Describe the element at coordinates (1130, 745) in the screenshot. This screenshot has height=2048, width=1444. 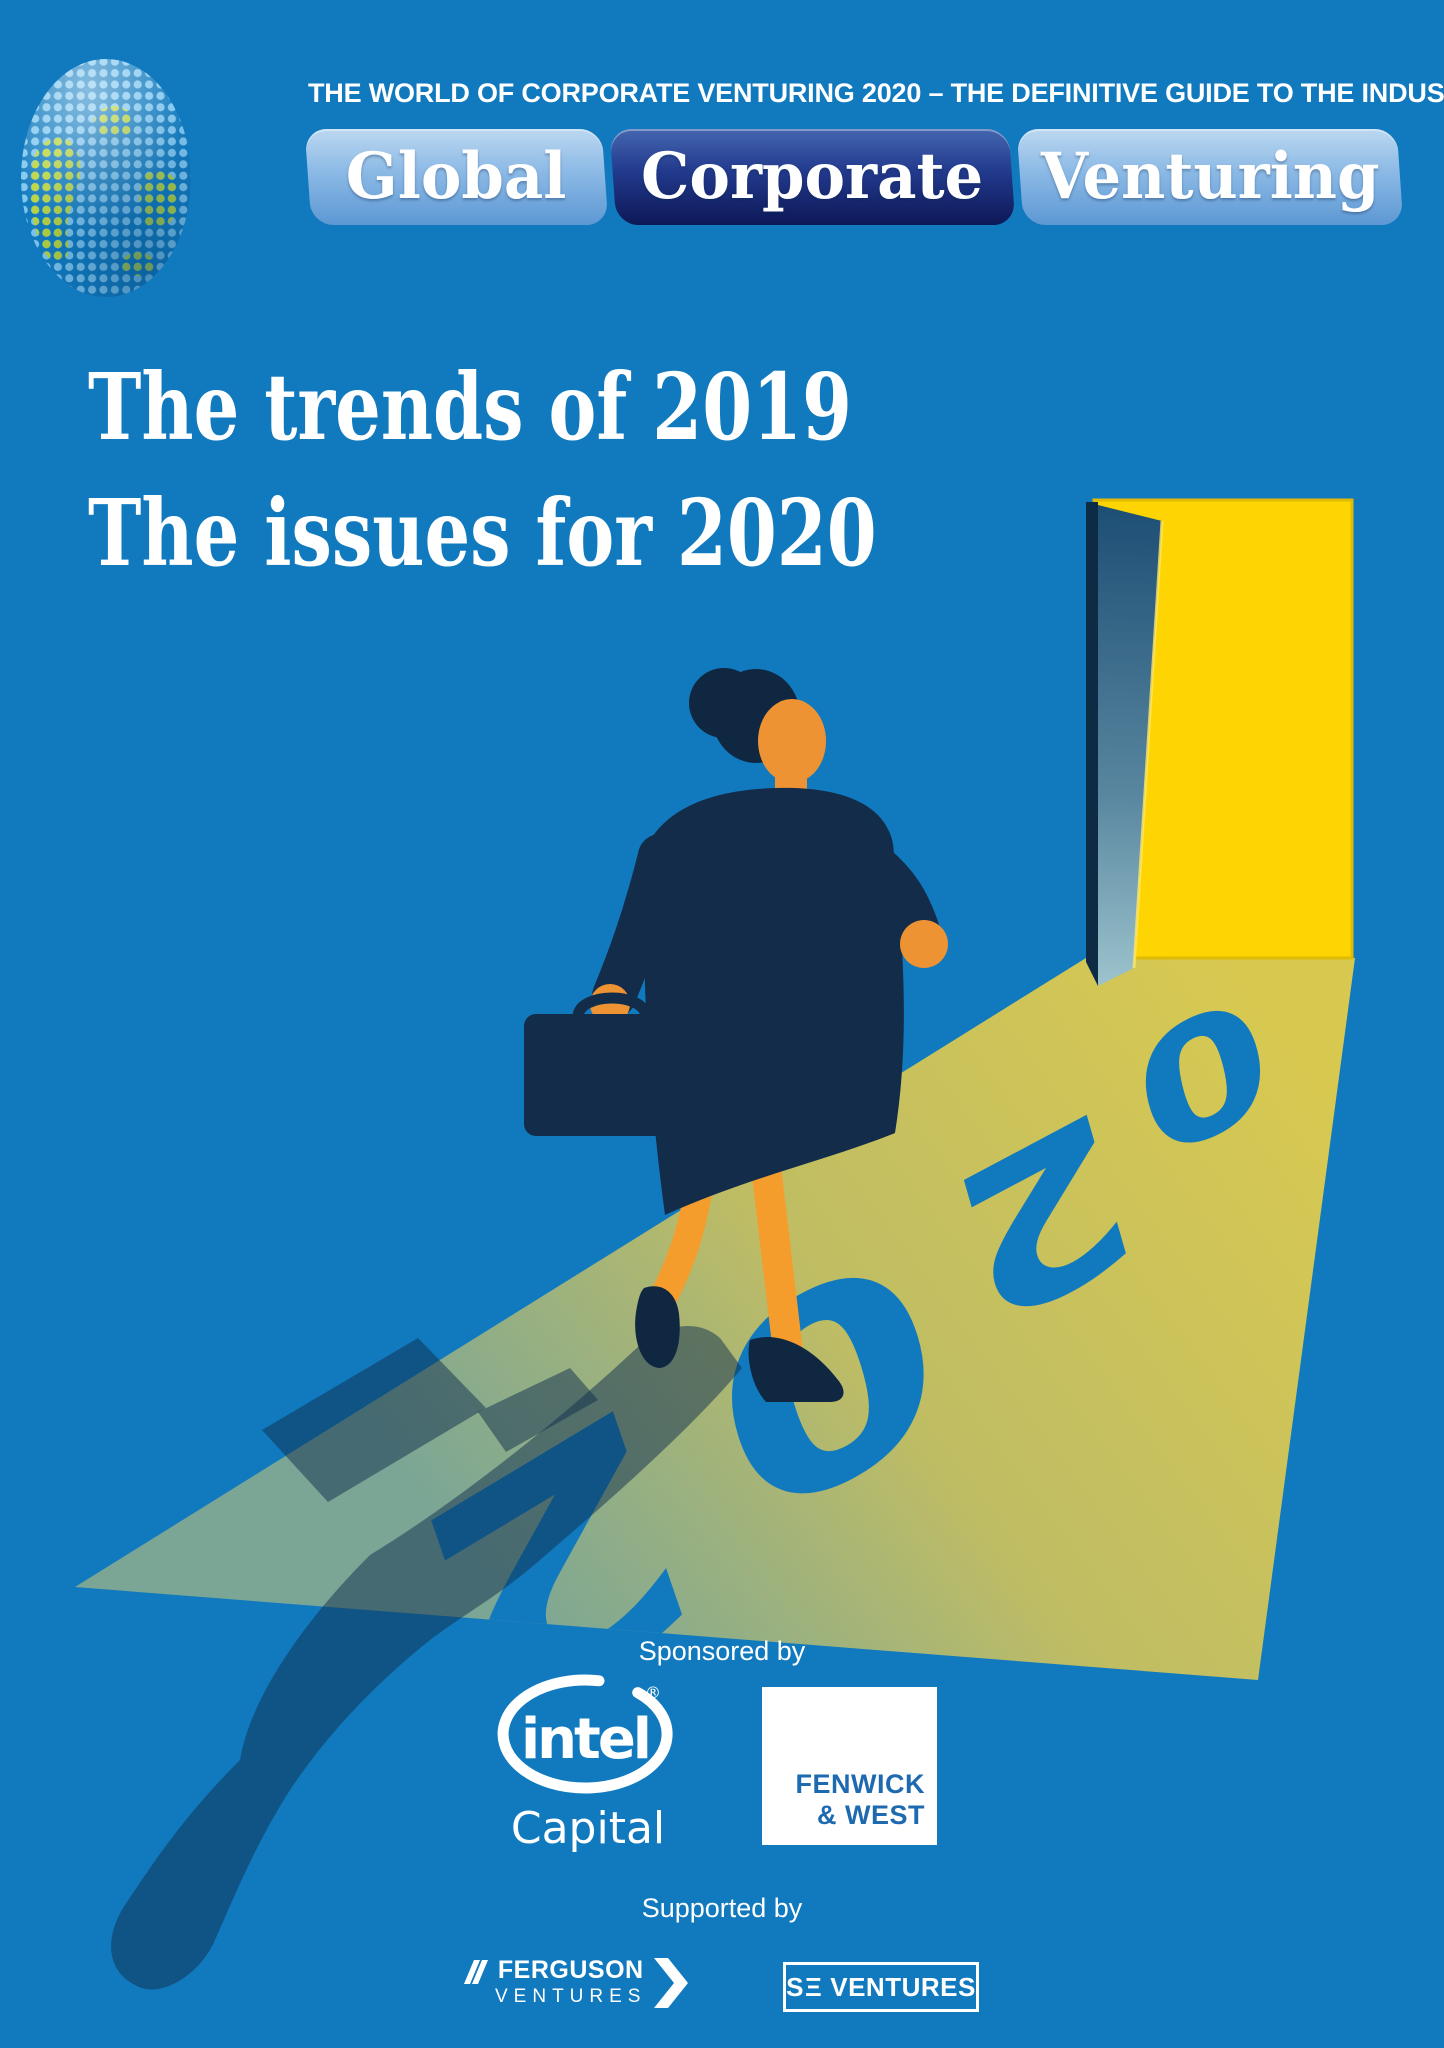
I see `door-panel` at that location.